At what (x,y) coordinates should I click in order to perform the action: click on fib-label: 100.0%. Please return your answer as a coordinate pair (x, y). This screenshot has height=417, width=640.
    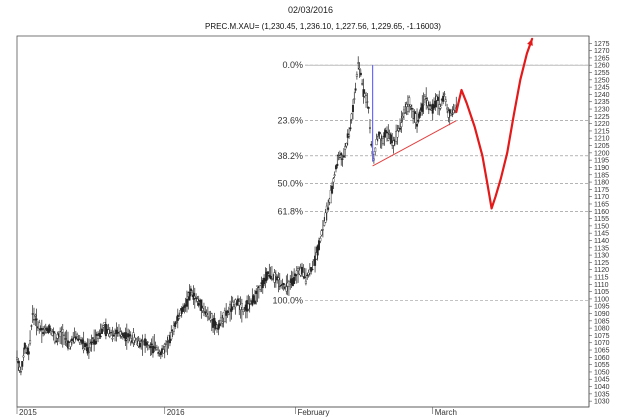
    Looking at the image, I should click on (287, 300).